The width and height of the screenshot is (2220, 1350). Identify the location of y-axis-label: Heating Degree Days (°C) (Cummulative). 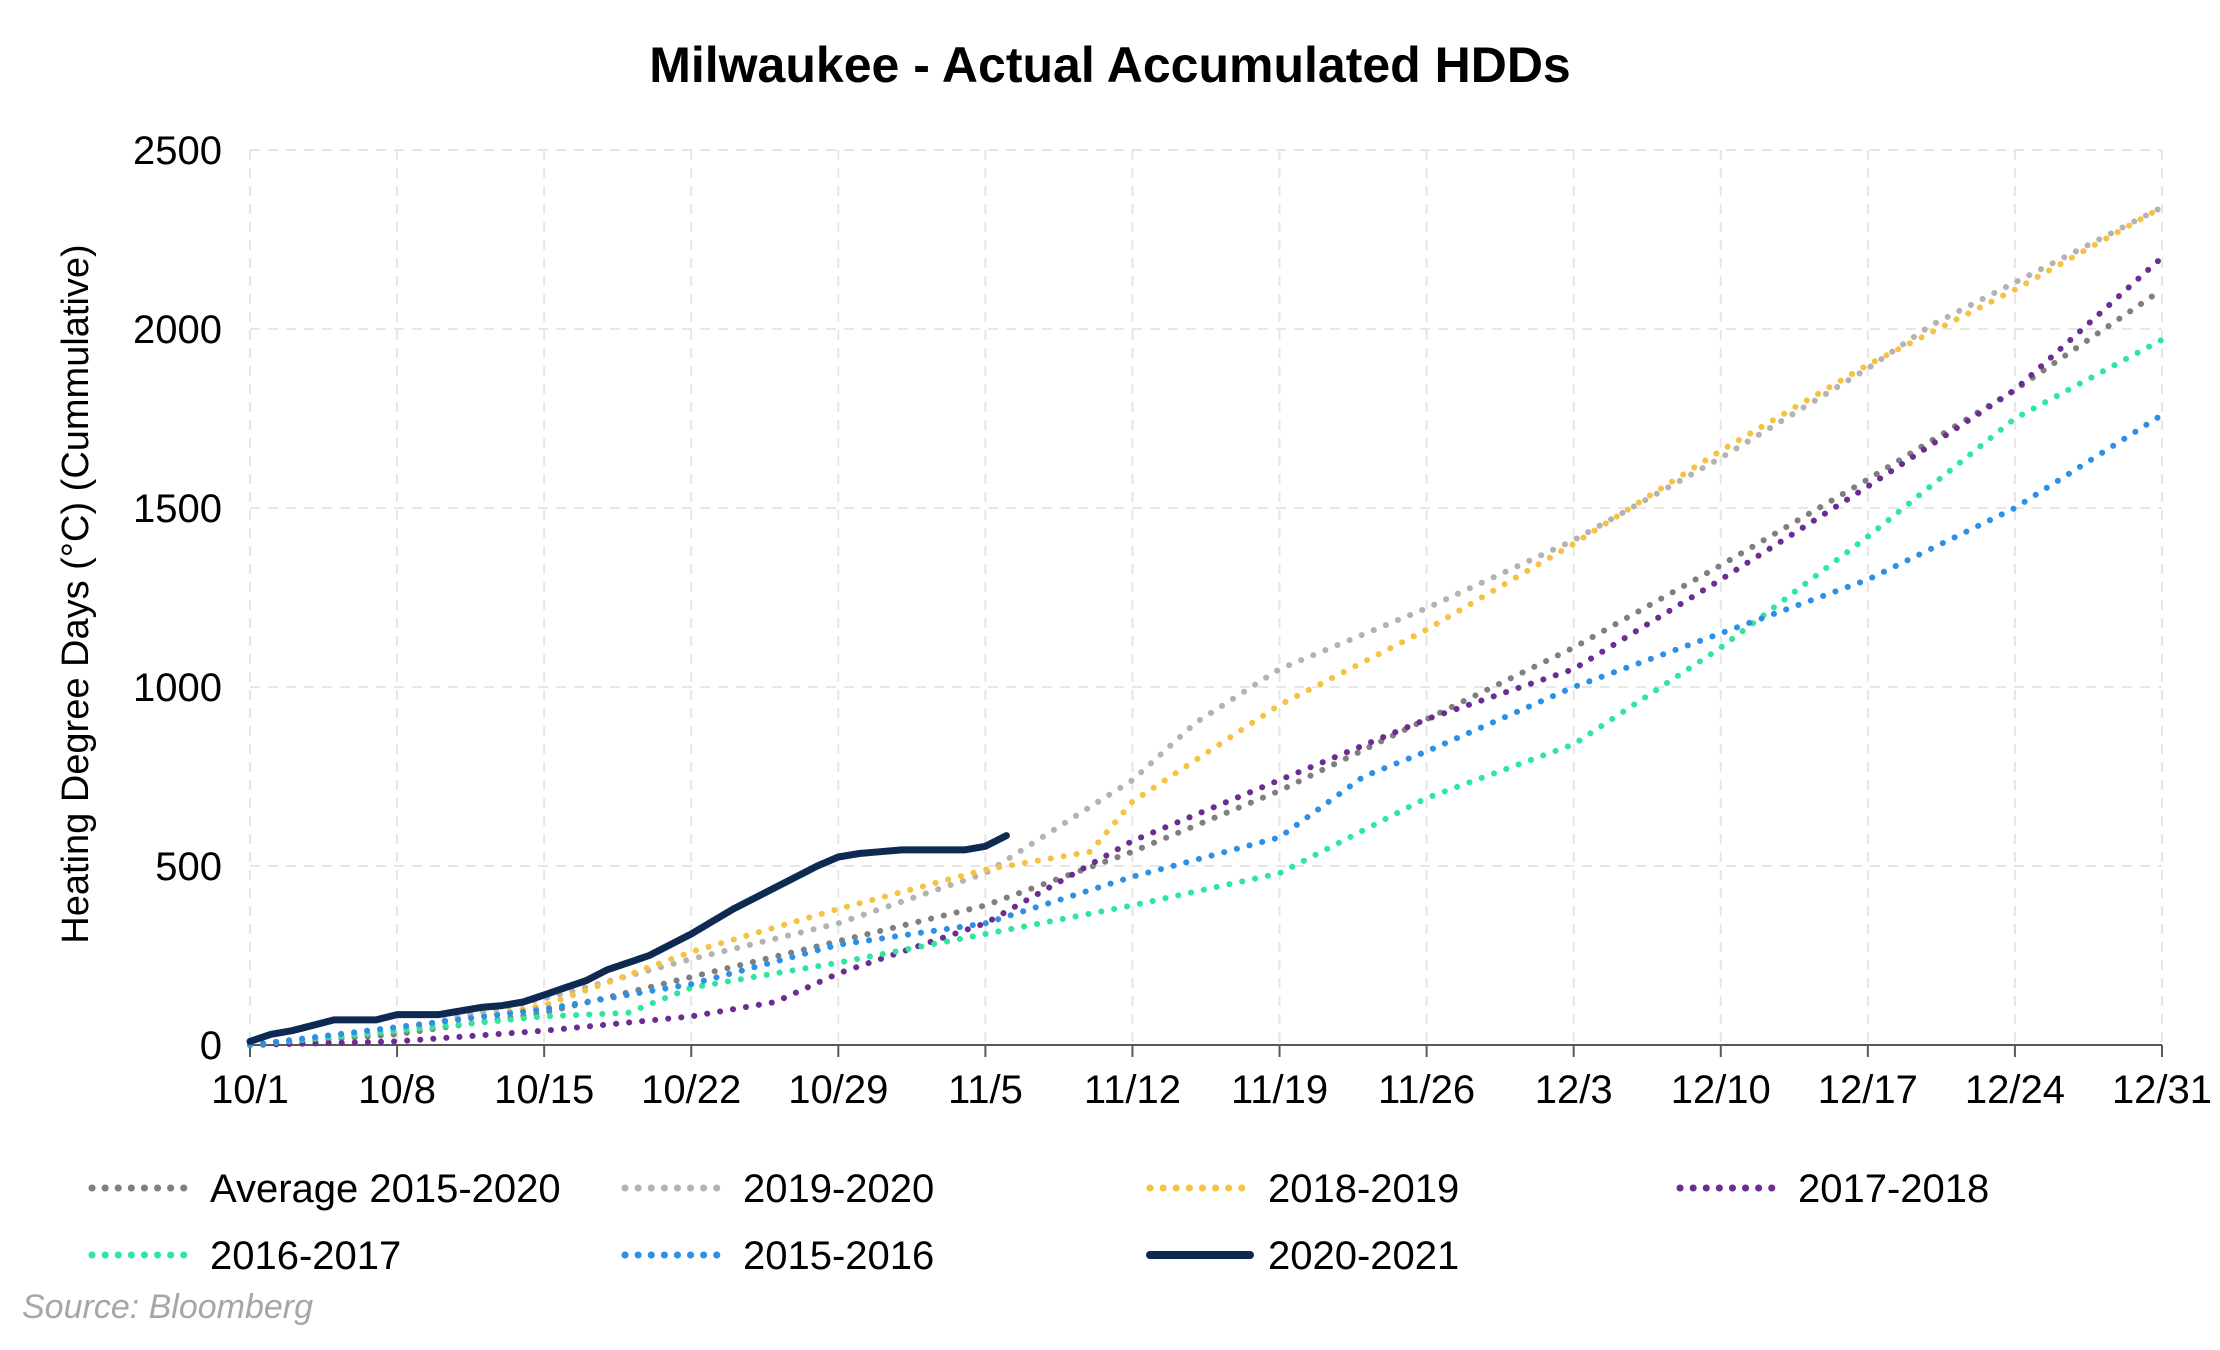
(76, 593).